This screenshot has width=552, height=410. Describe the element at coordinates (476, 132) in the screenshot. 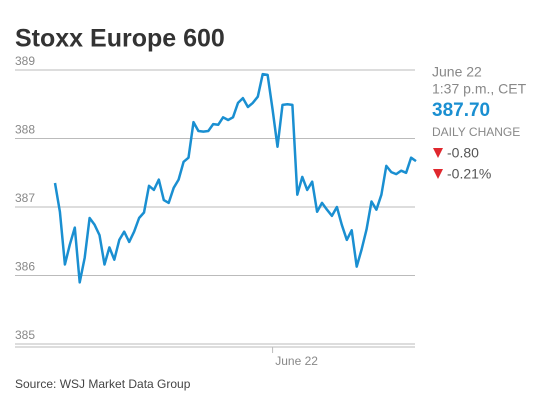

I see `side-change-label: DAILY CHANGE` at that location.